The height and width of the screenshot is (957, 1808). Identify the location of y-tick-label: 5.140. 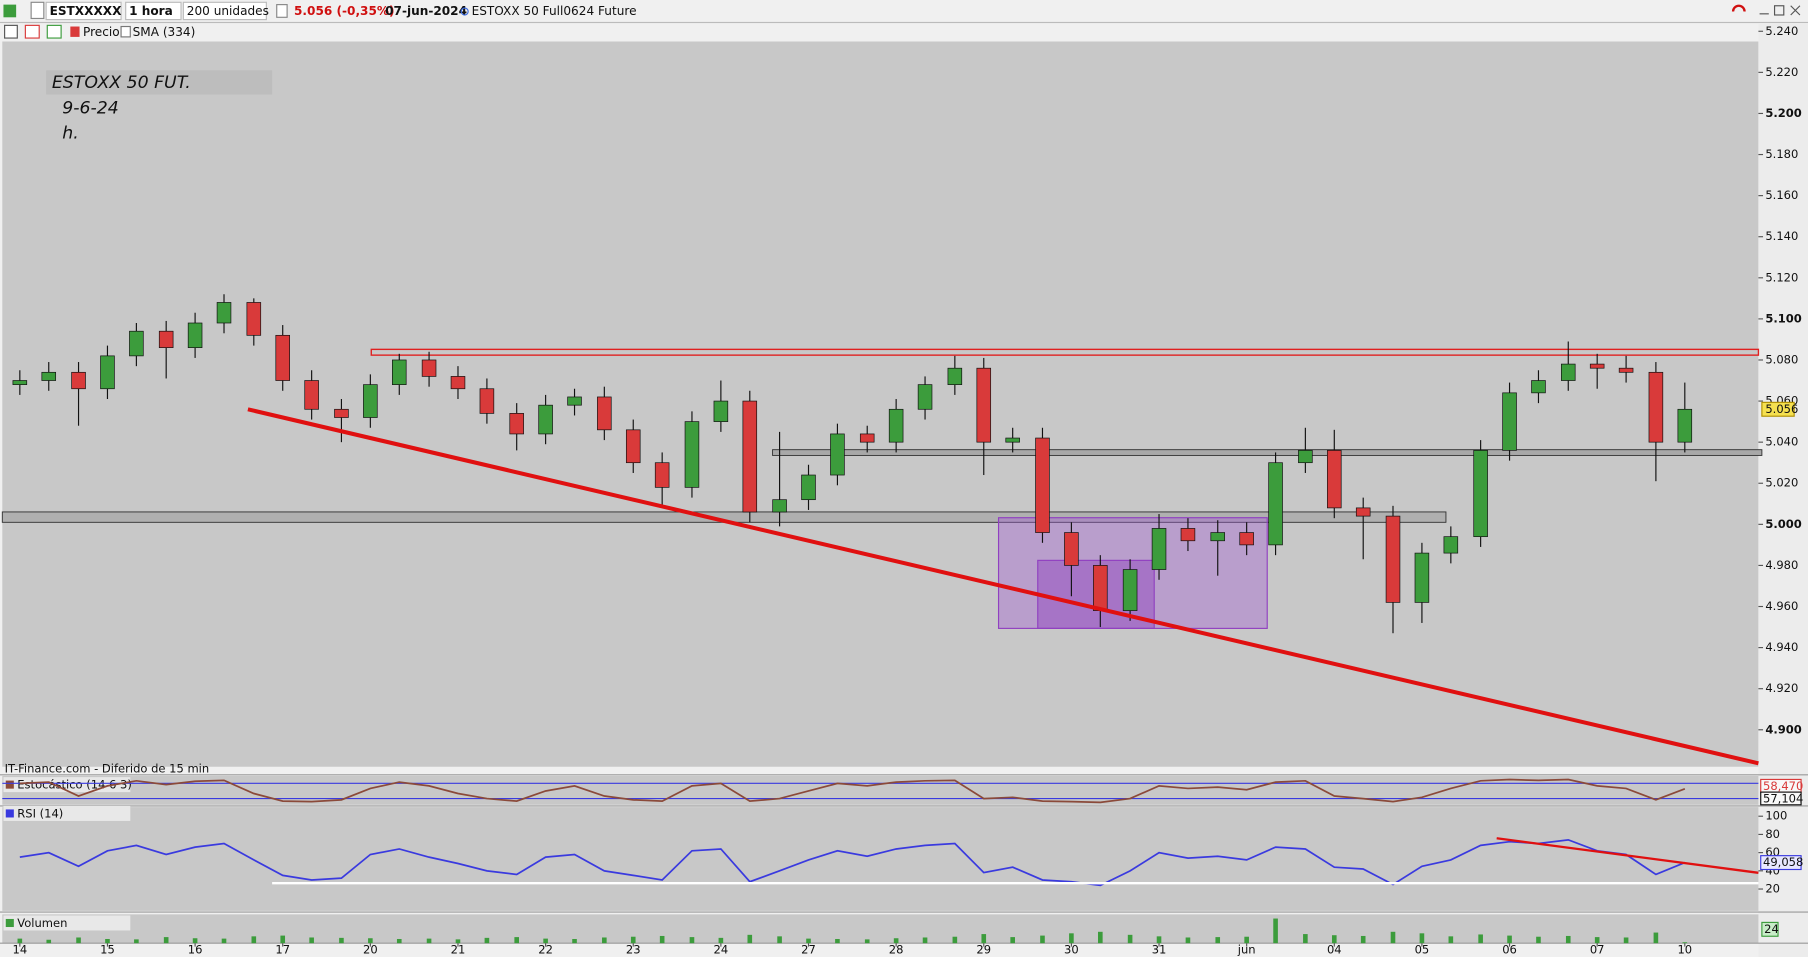
(1781, 236).